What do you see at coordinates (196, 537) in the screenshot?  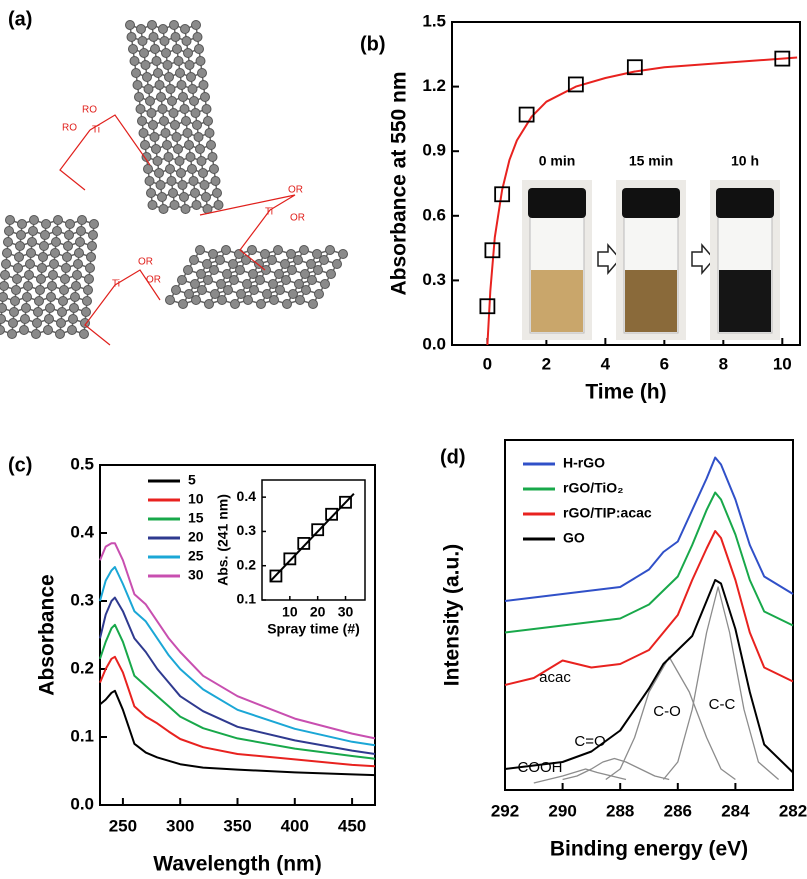 I see `legend-label: 20` at bounding box center [196, 537].